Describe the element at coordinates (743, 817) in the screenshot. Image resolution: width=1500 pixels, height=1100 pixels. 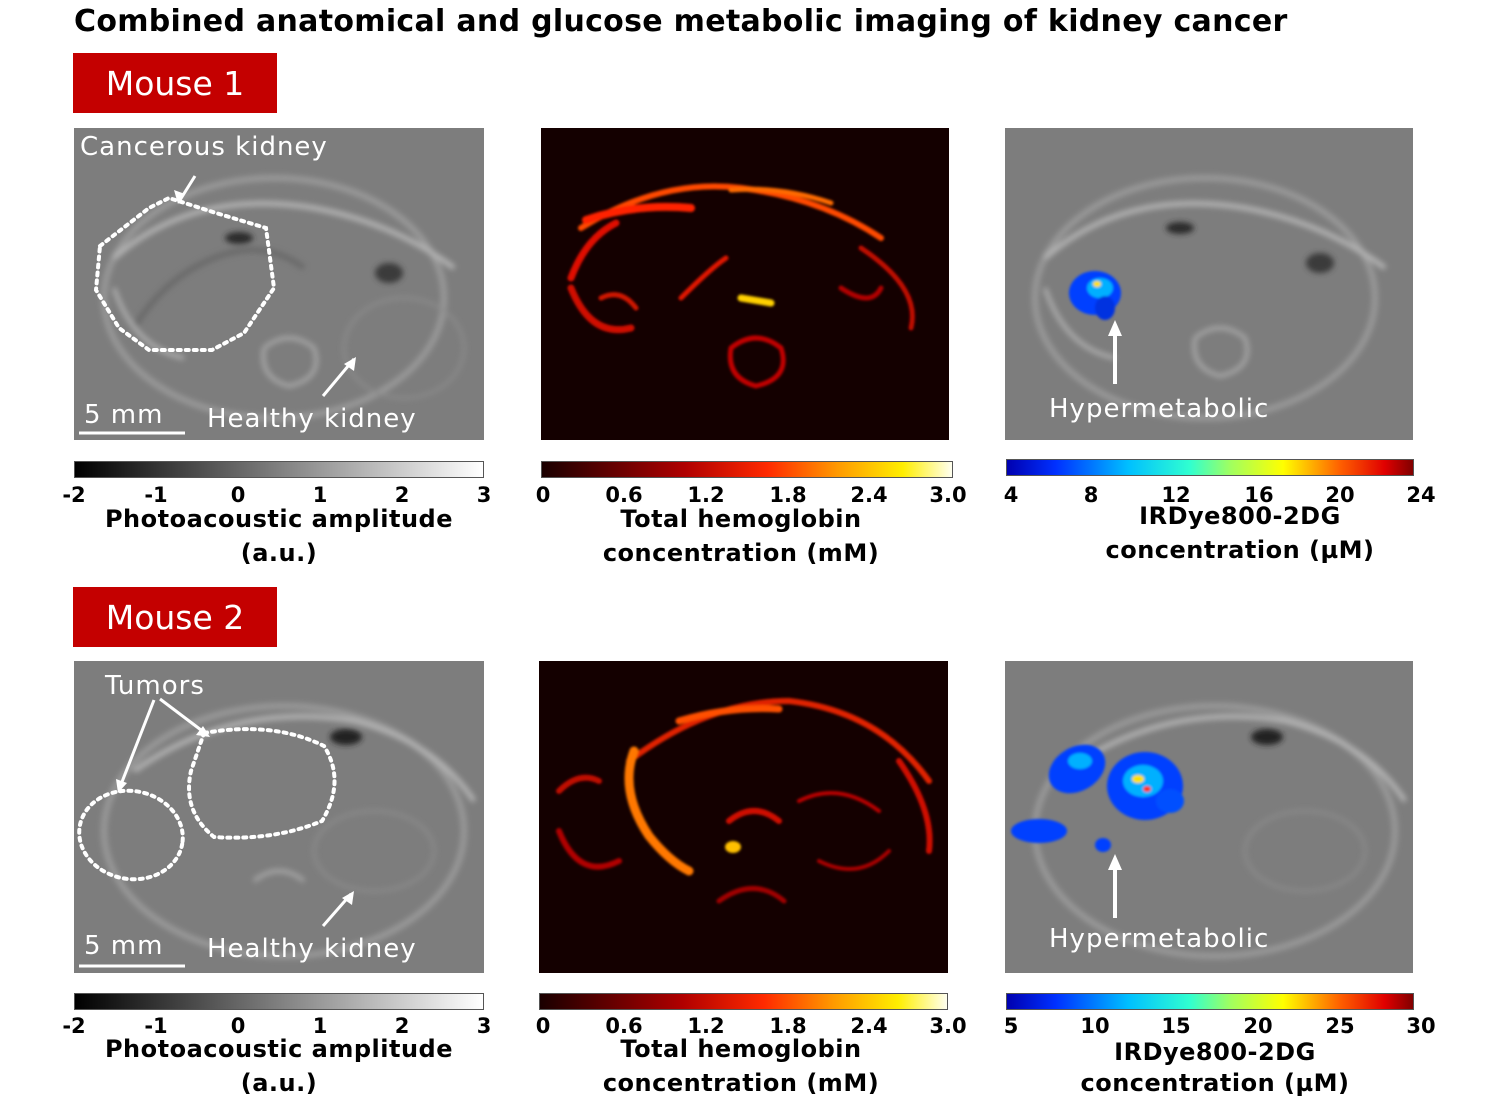
I see `mouse2-hemoglobin-image` at that location.